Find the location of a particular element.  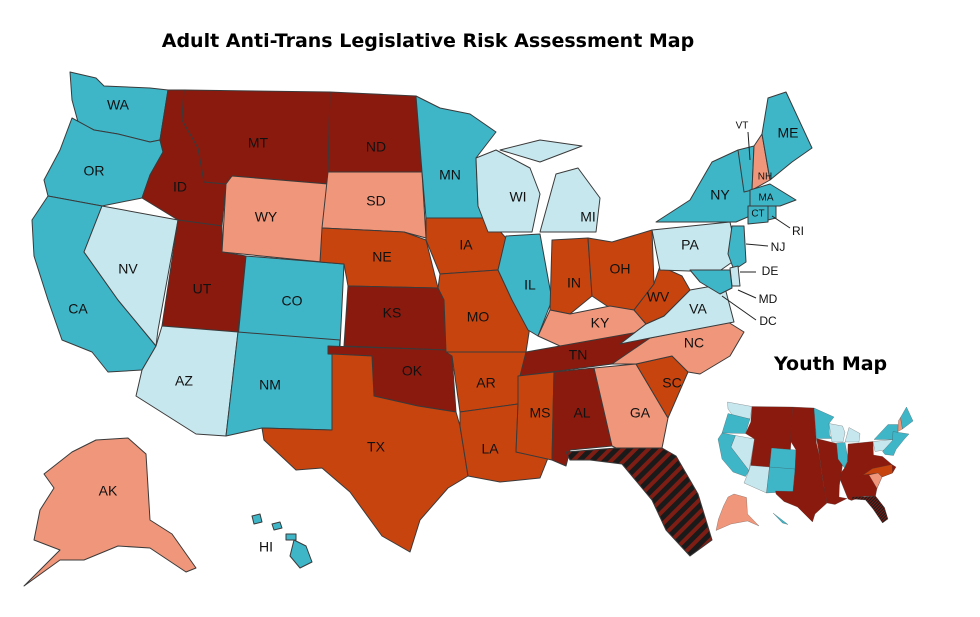

state-il is located at coordinates (525, 285).